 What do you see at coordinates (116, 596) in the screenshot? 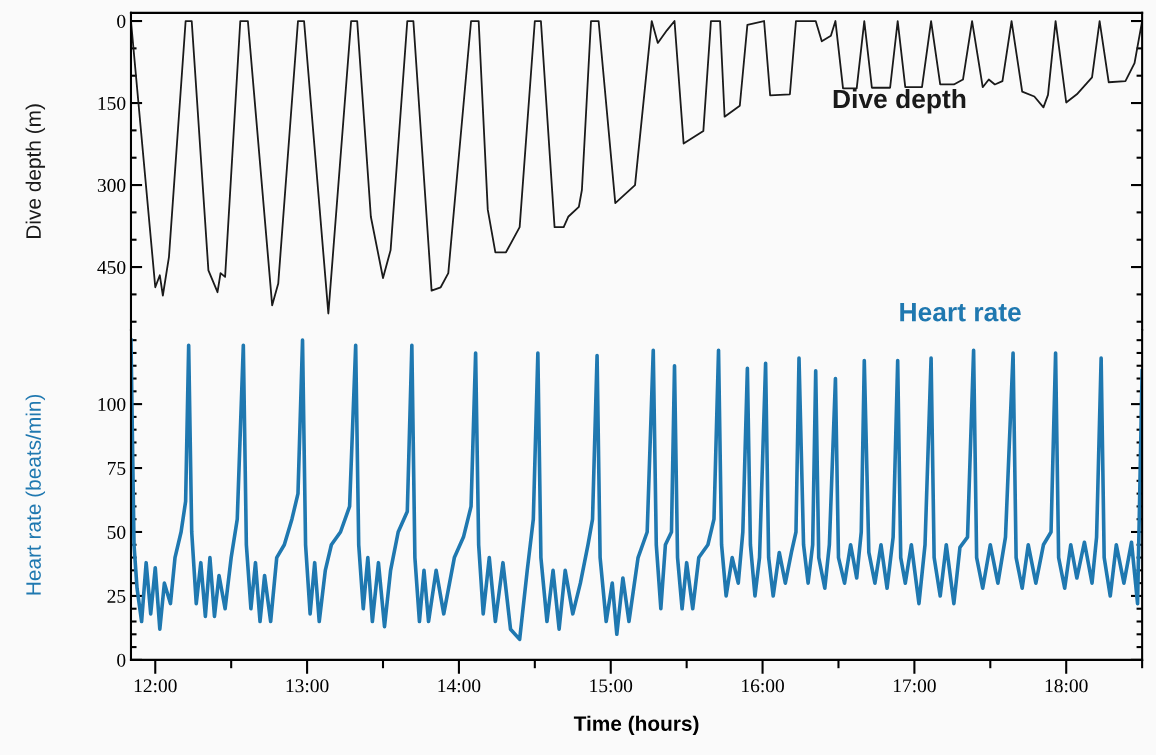
I see `y-tick-label: 25` at bounding box center [116, 596].